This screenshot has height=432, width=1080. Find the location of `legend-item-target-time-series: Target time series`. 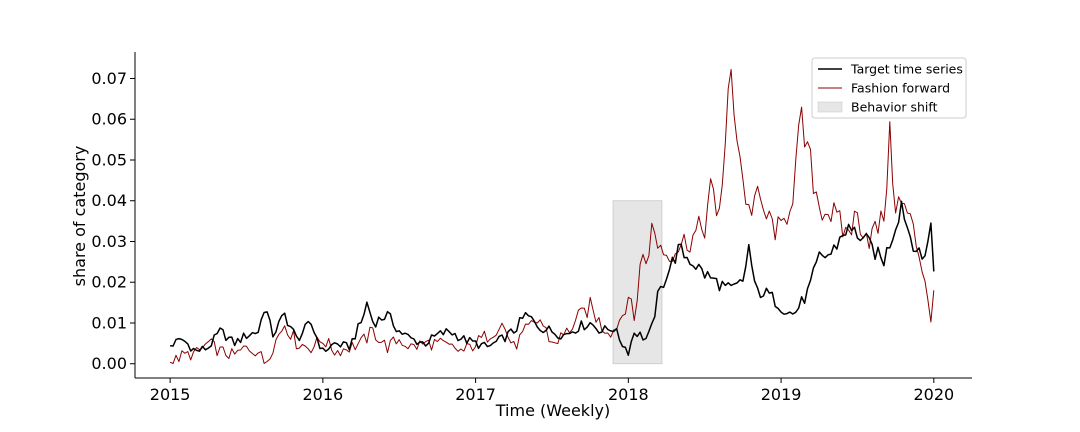

legend-item-target-time-series: Target time series is located at coordinates (890, 69).